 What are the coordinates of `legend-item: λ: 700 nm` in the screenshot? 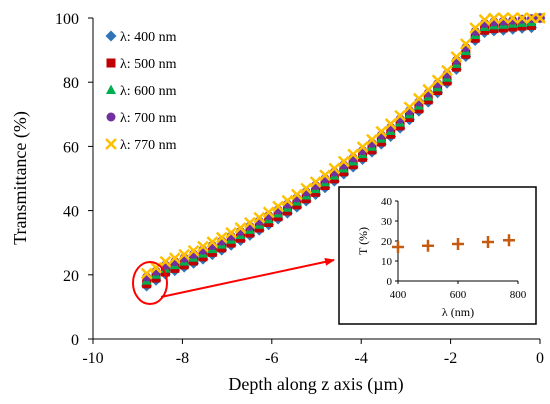 It's located at (141, 118).